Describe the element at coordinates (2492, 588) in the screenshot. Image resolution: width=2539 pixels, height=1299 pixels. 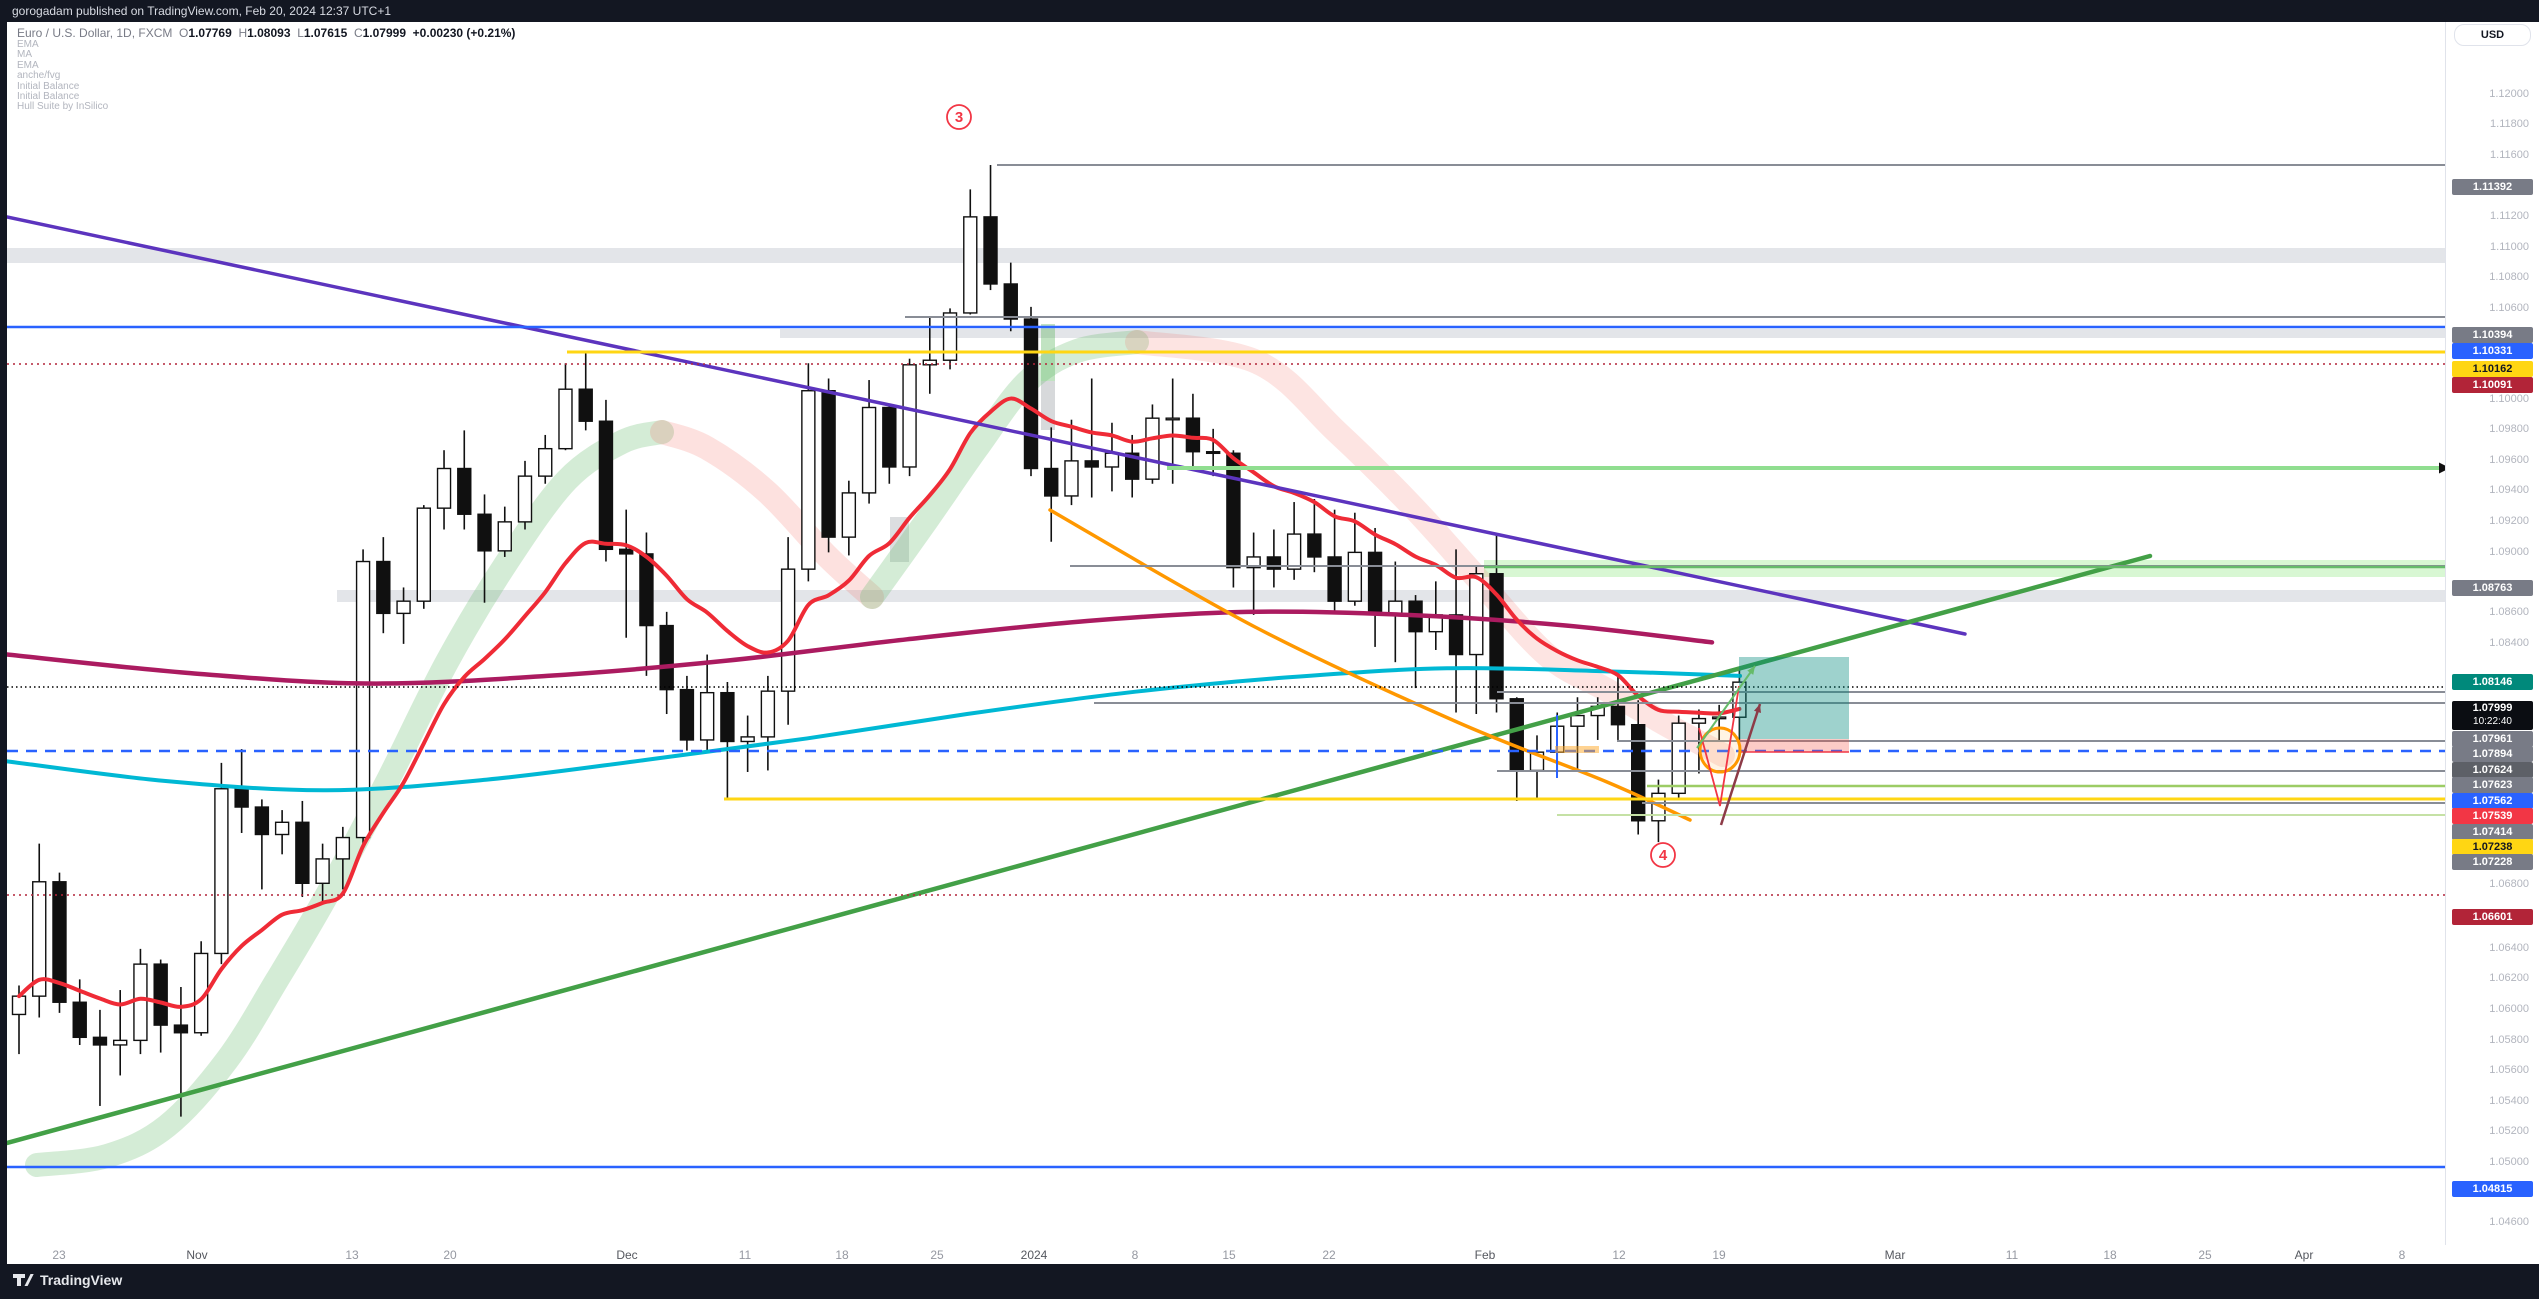
I see `price-badge-1.08763: 1.08763` at that location.